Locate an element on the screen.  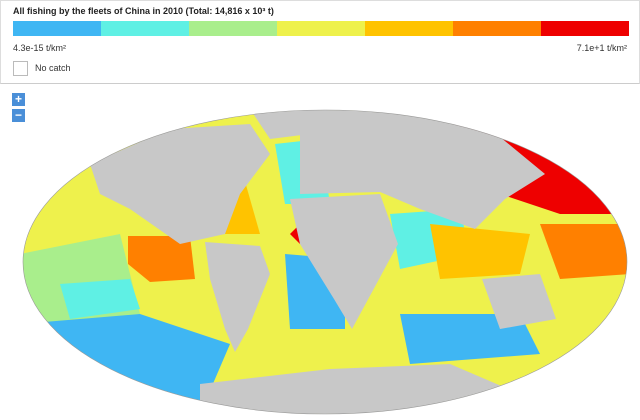
color-scale is located at coordinates (321, 28).